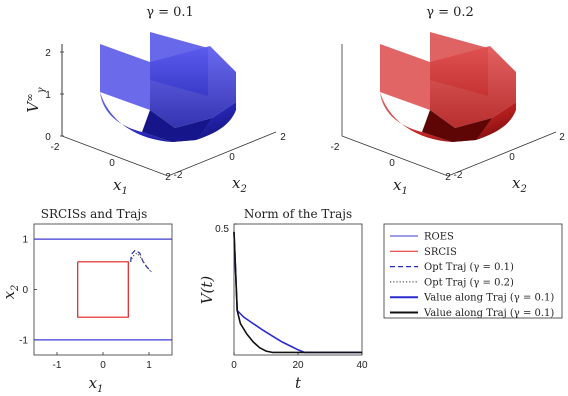 Image resolution: width=568 pixels, height=396 pixels. Describe the element at coordinates (400, 186) in the screenshot. I see `x-axis-label-2: x1` at that location.